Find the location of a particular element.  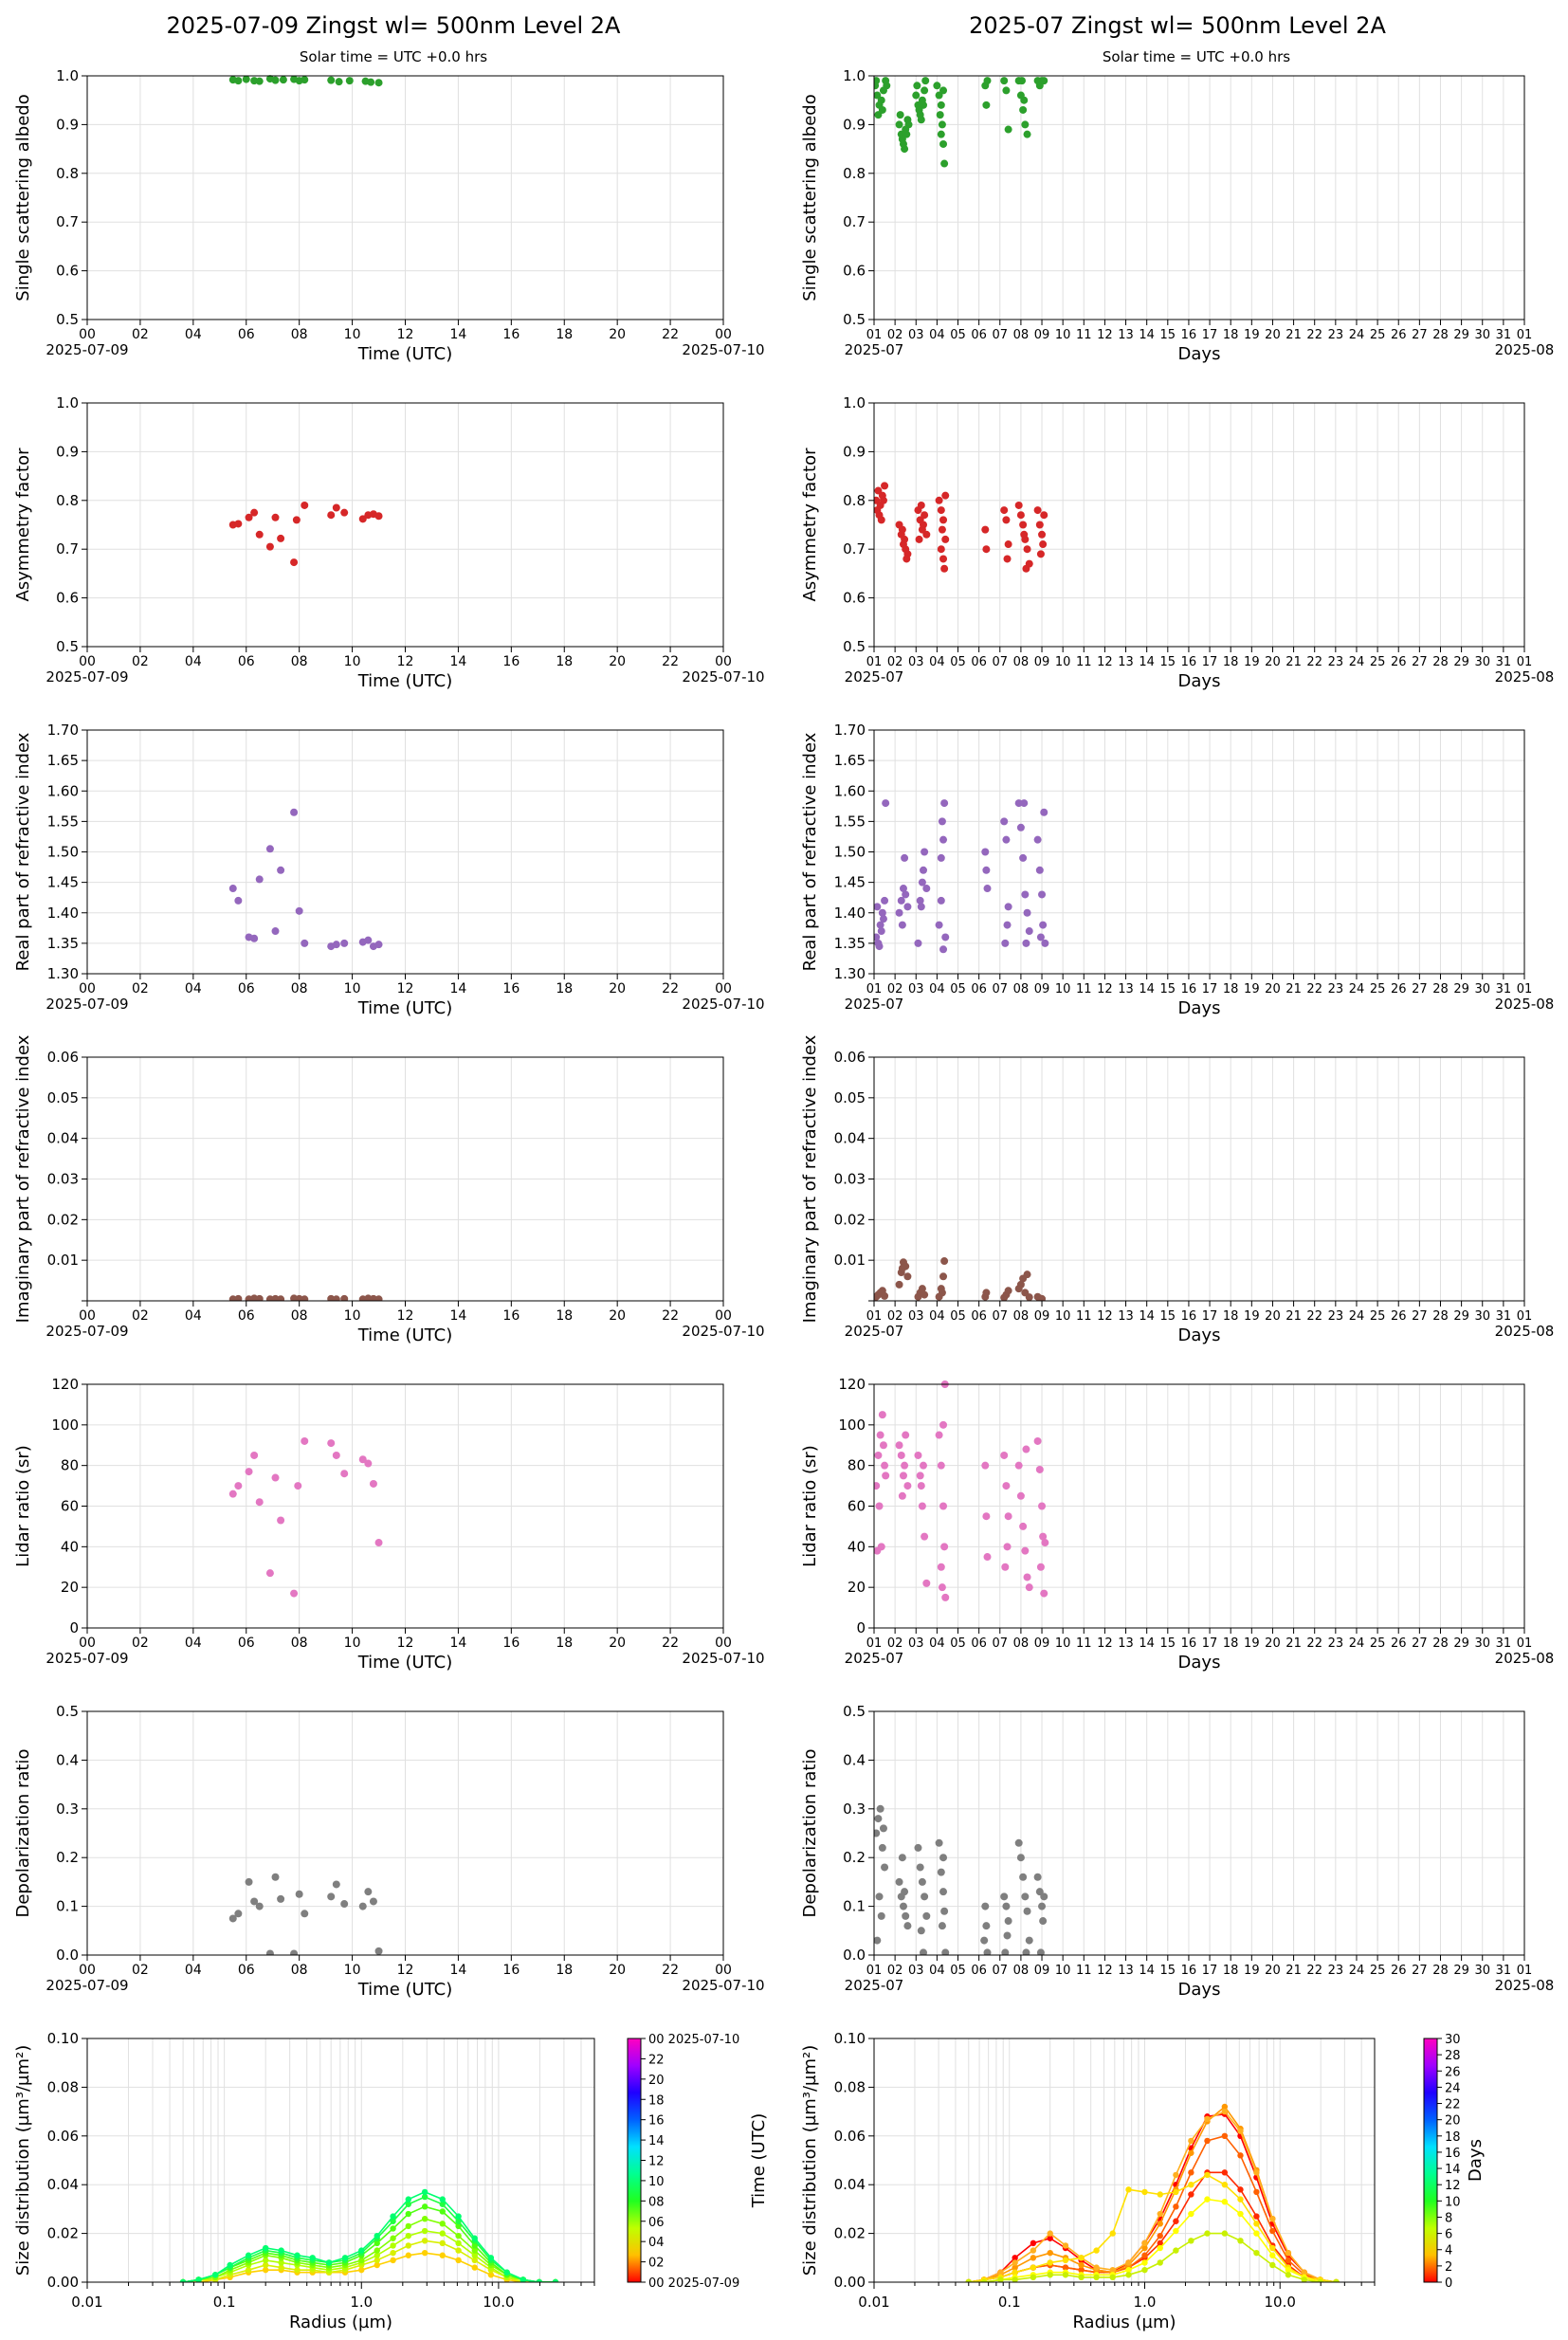

x-axis-label: Time (UTC) is located at coordinates (405, 1990).